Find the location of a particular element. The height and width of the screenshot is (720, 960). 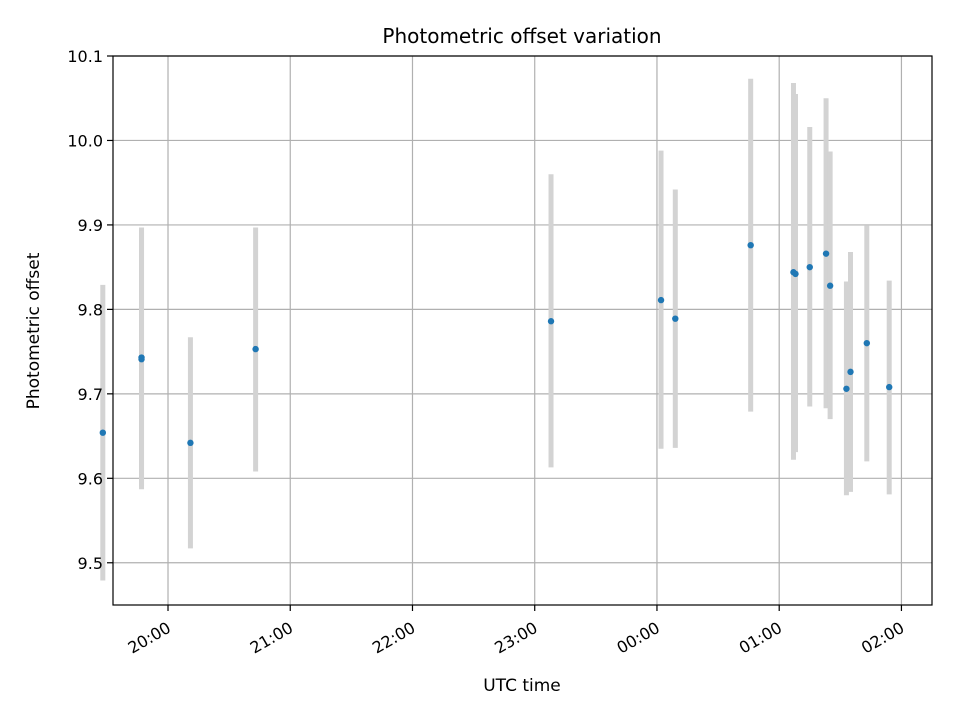

y-tick-label: 10.0 is located at coordinates (85, 140).